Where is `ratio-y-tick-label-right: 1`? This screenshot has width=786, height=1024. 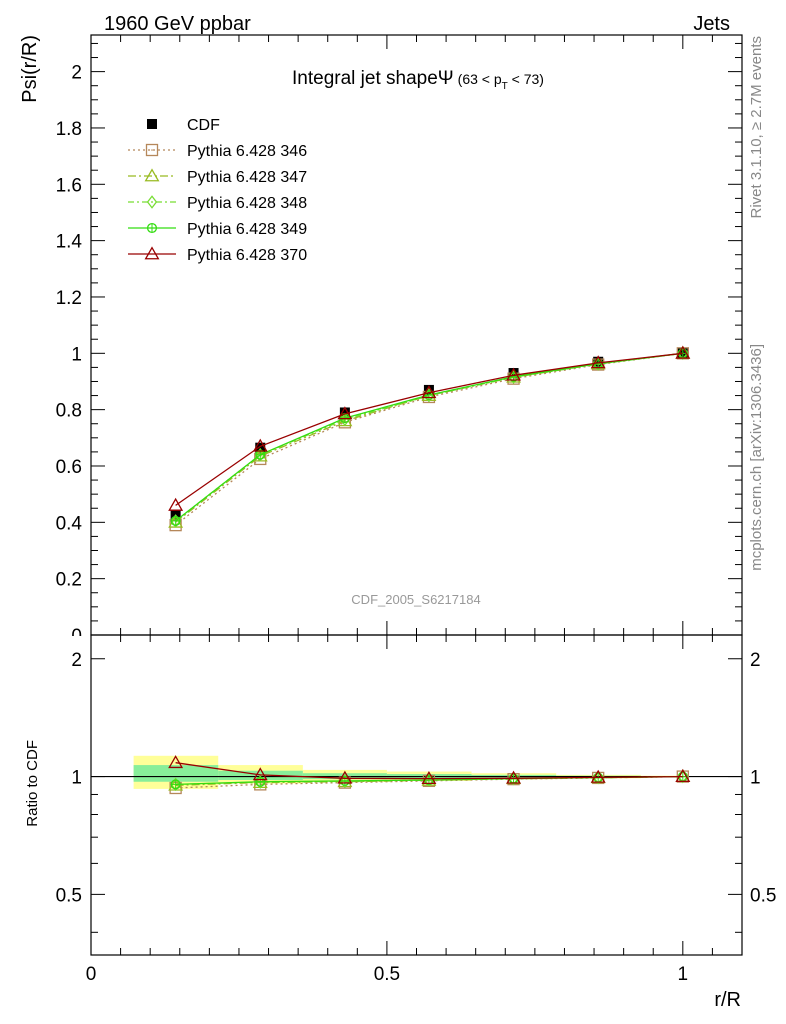
ratio-y-tick-label-right: 1 is located at coordinates (755, 778).